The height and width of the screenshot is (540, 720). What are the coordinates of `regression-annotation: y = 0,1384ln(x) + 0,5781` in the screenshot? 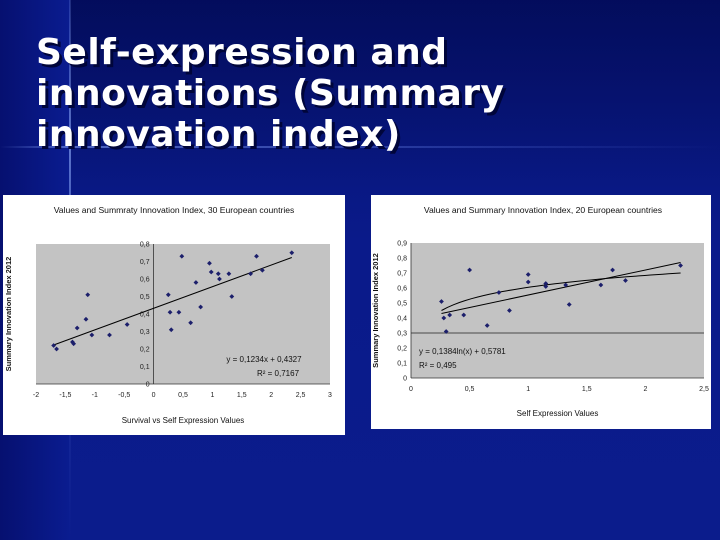 It's located at (462, 351).